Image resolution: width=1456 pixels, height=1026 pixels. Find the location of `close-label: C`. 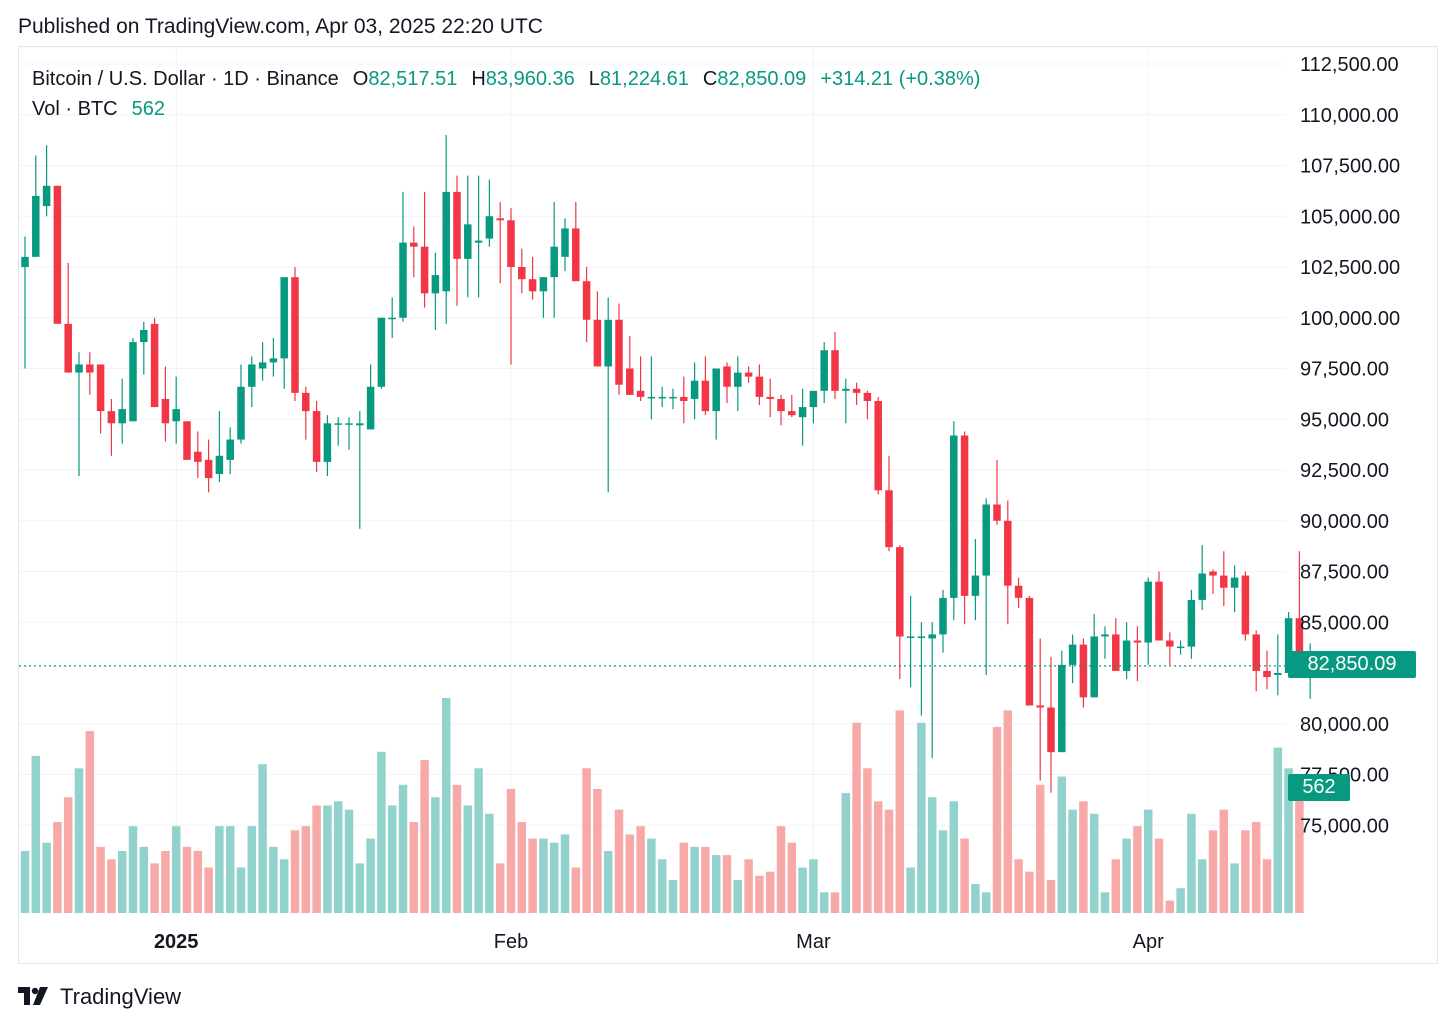

close-label: C is located at coordinates (710, 79).